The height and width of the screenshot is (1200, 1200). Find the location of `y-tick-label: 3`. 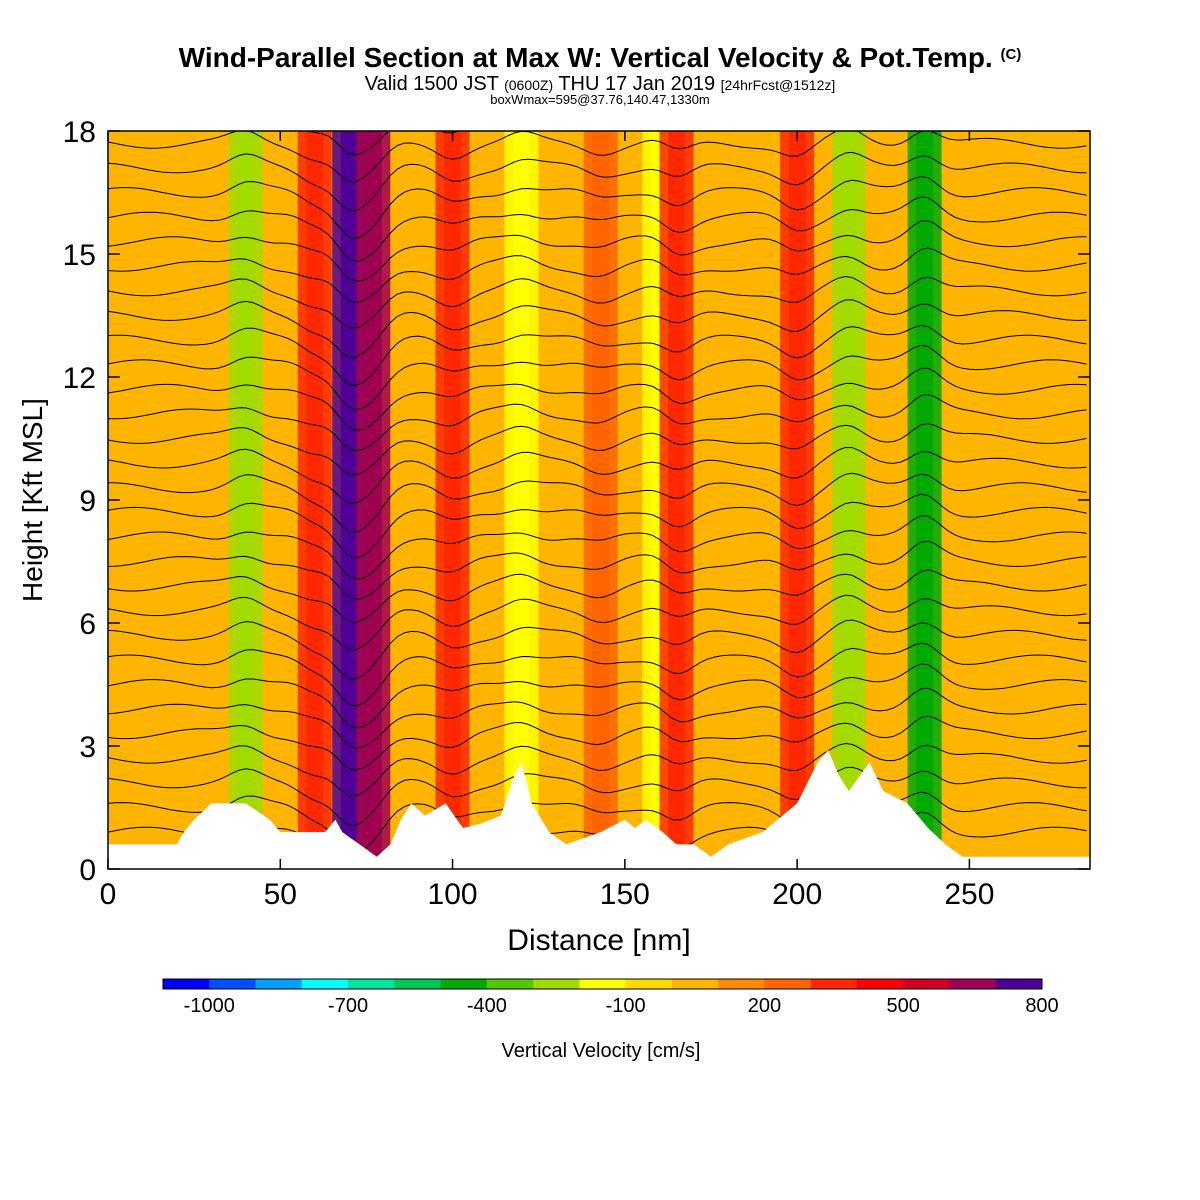

y-tick-label: 3 is located at coordinates (87, 747).